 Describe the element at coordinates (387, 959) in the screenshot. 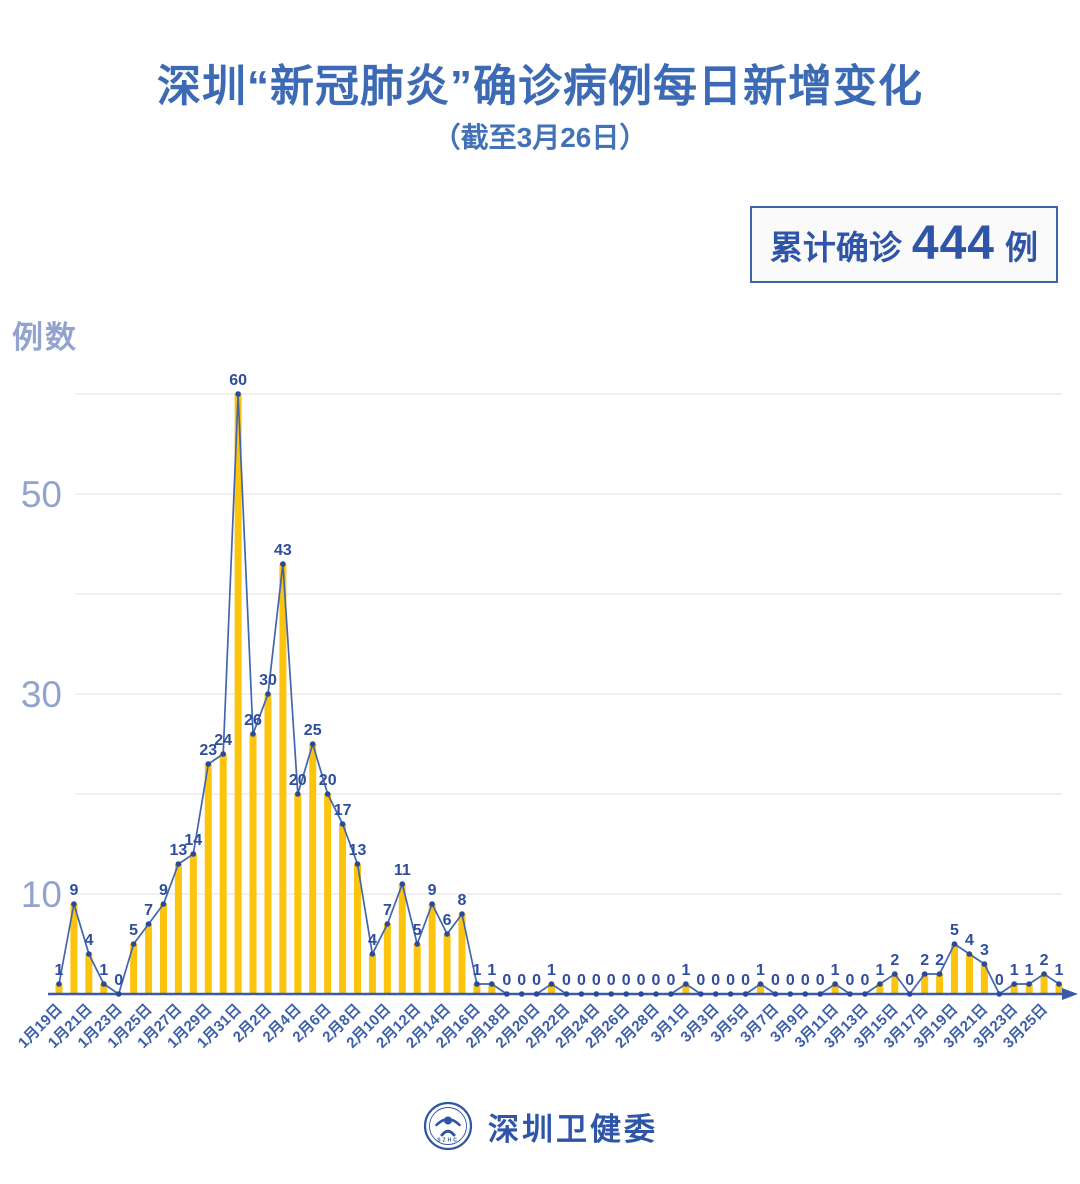

I see `bar-2月10日` at that location.